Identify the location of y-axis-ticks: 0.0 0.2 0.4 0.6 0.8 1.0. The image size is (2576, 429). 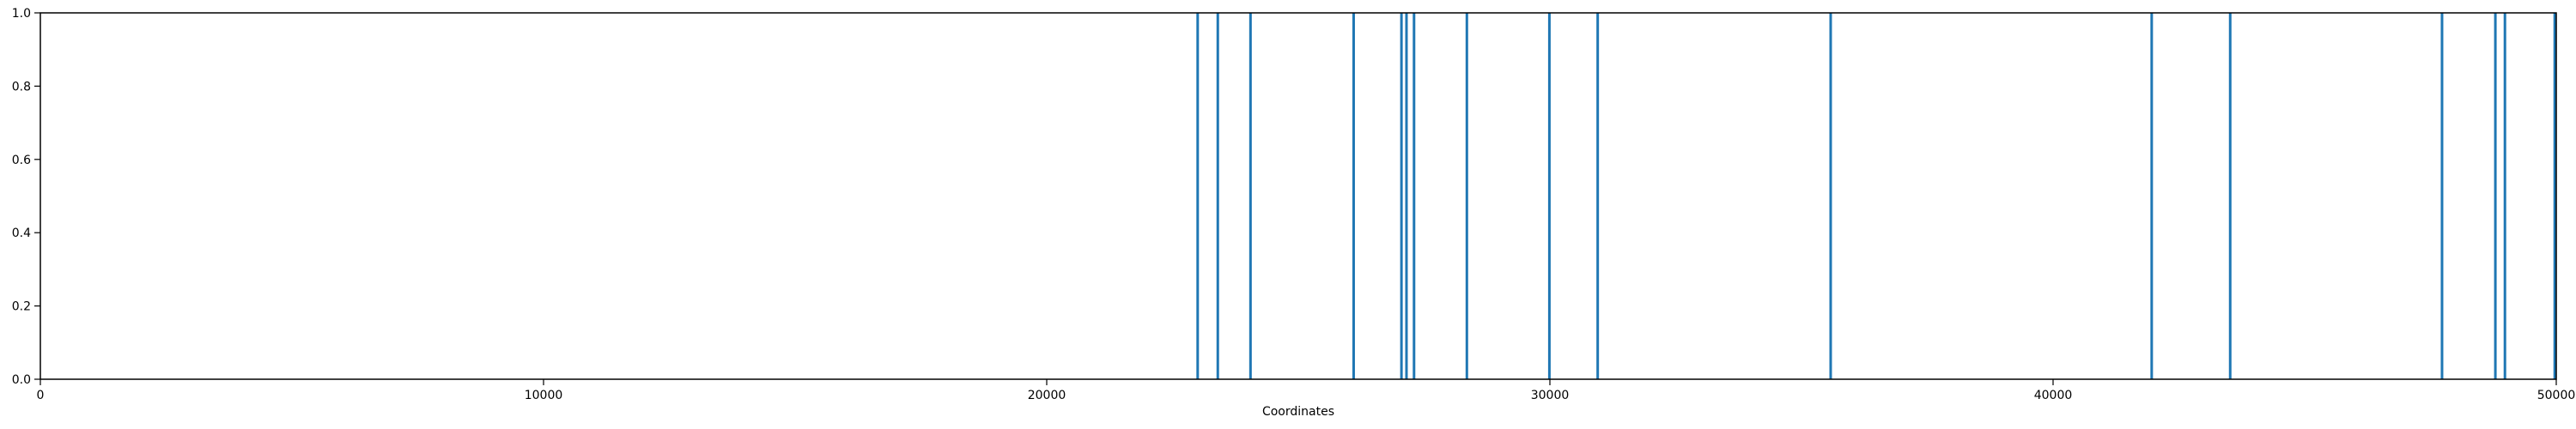
(26, 197).